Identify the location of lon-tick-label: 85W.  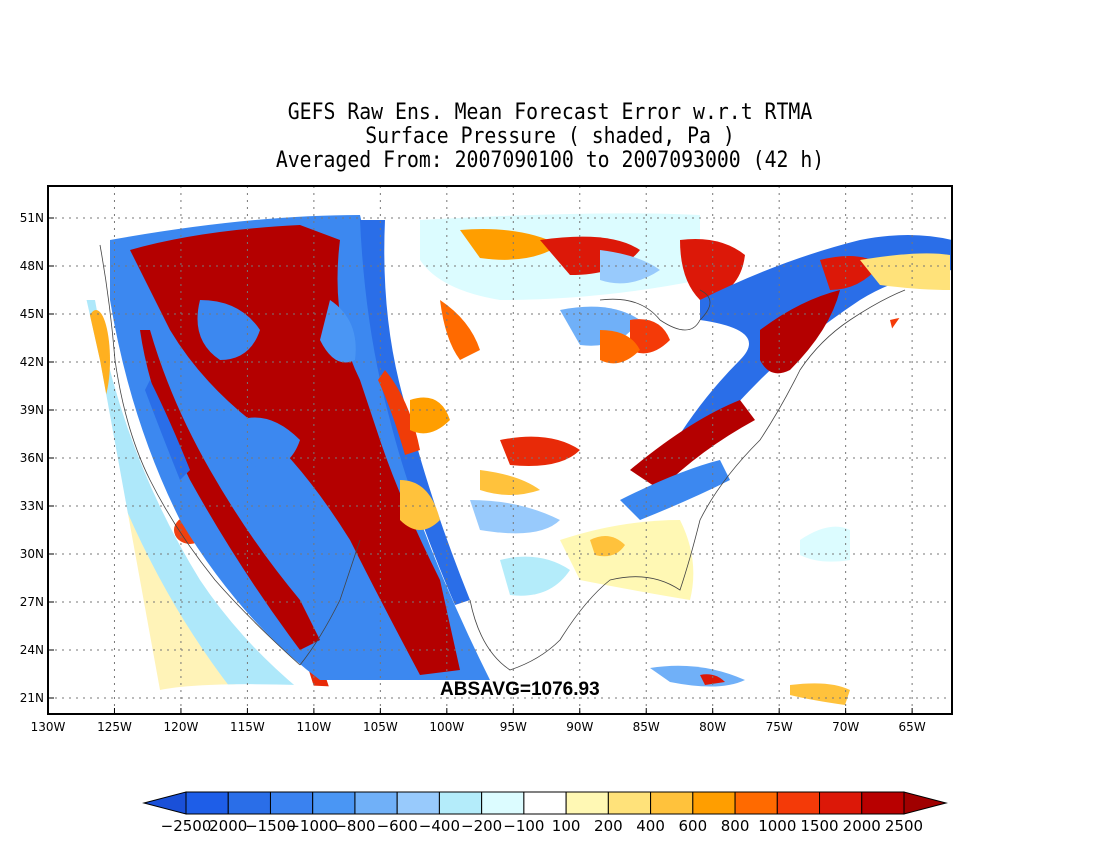
(646, 727).